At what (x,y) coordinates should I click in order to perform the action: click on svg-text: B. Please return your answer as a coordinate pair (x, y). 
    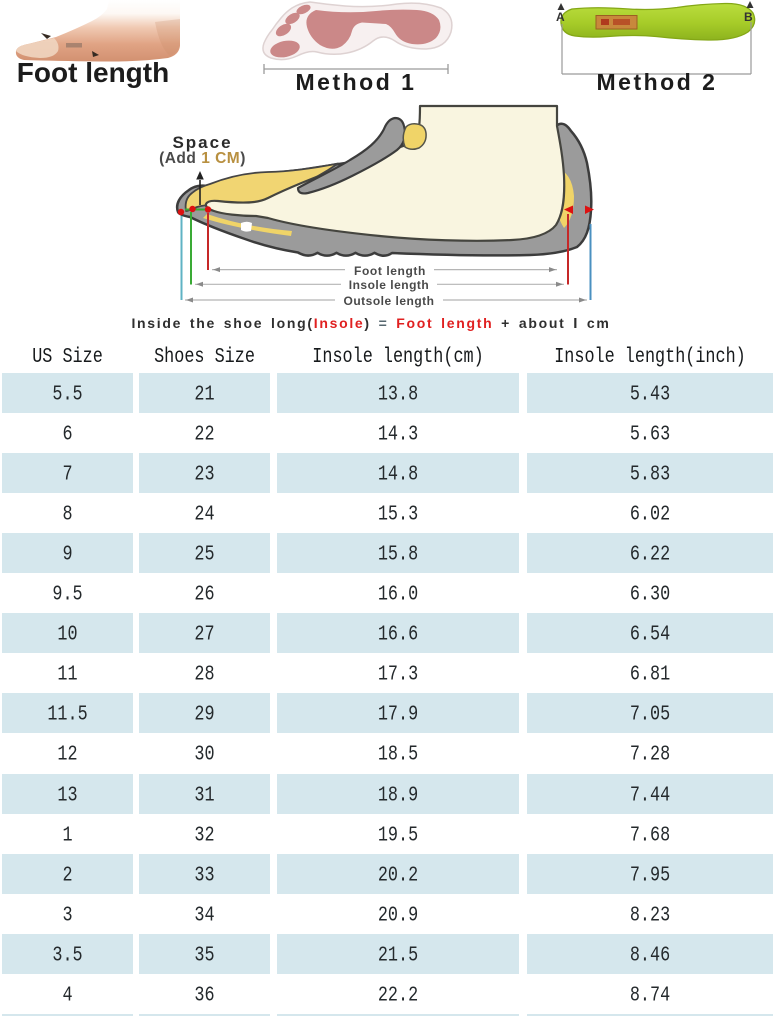
    Looking at the image, I should click on (748, 17).